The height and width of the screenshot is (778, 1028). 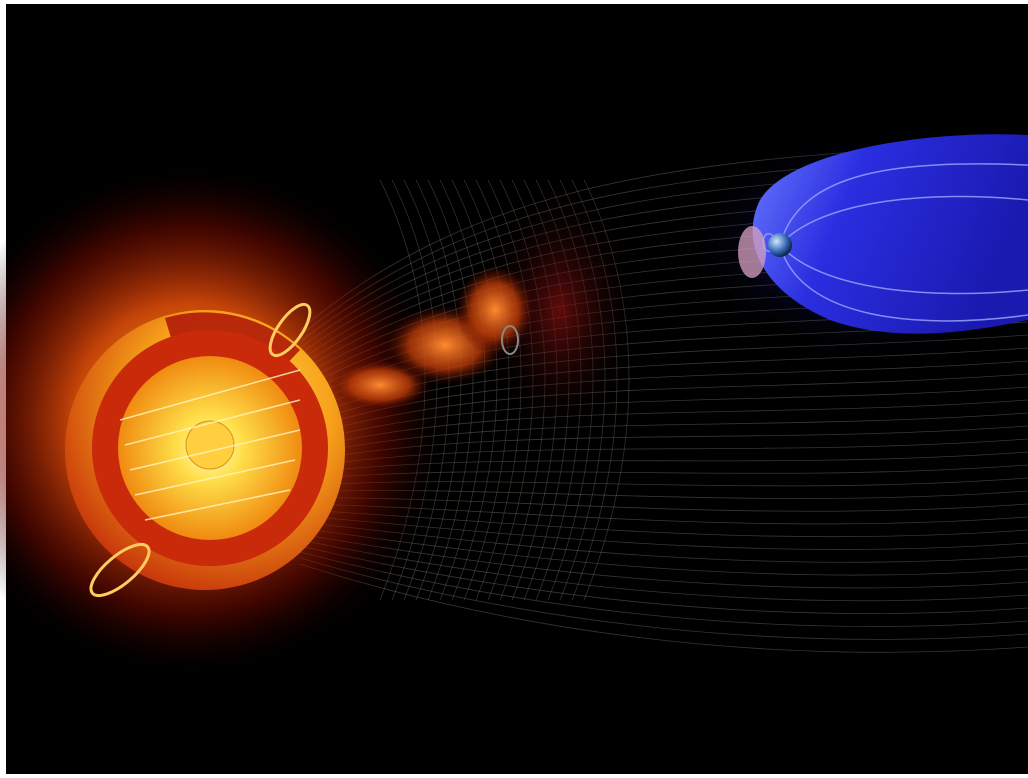 I want to click on magnetosphere, so click(x=890, y=234).